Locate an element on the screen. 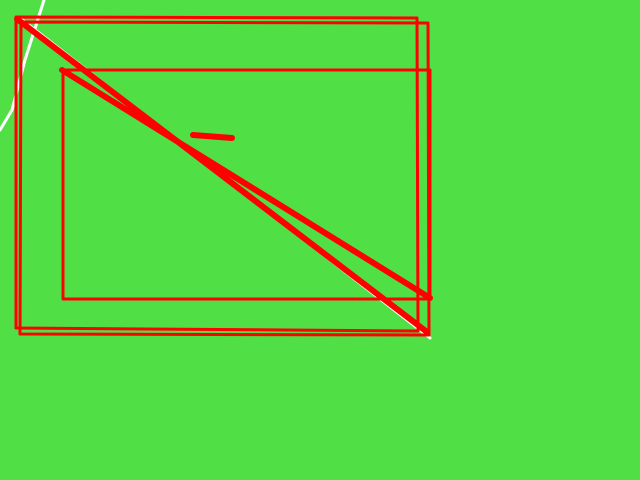 The image size is (640, 480). short-dash-stroke is located at coordinates (212, 136).